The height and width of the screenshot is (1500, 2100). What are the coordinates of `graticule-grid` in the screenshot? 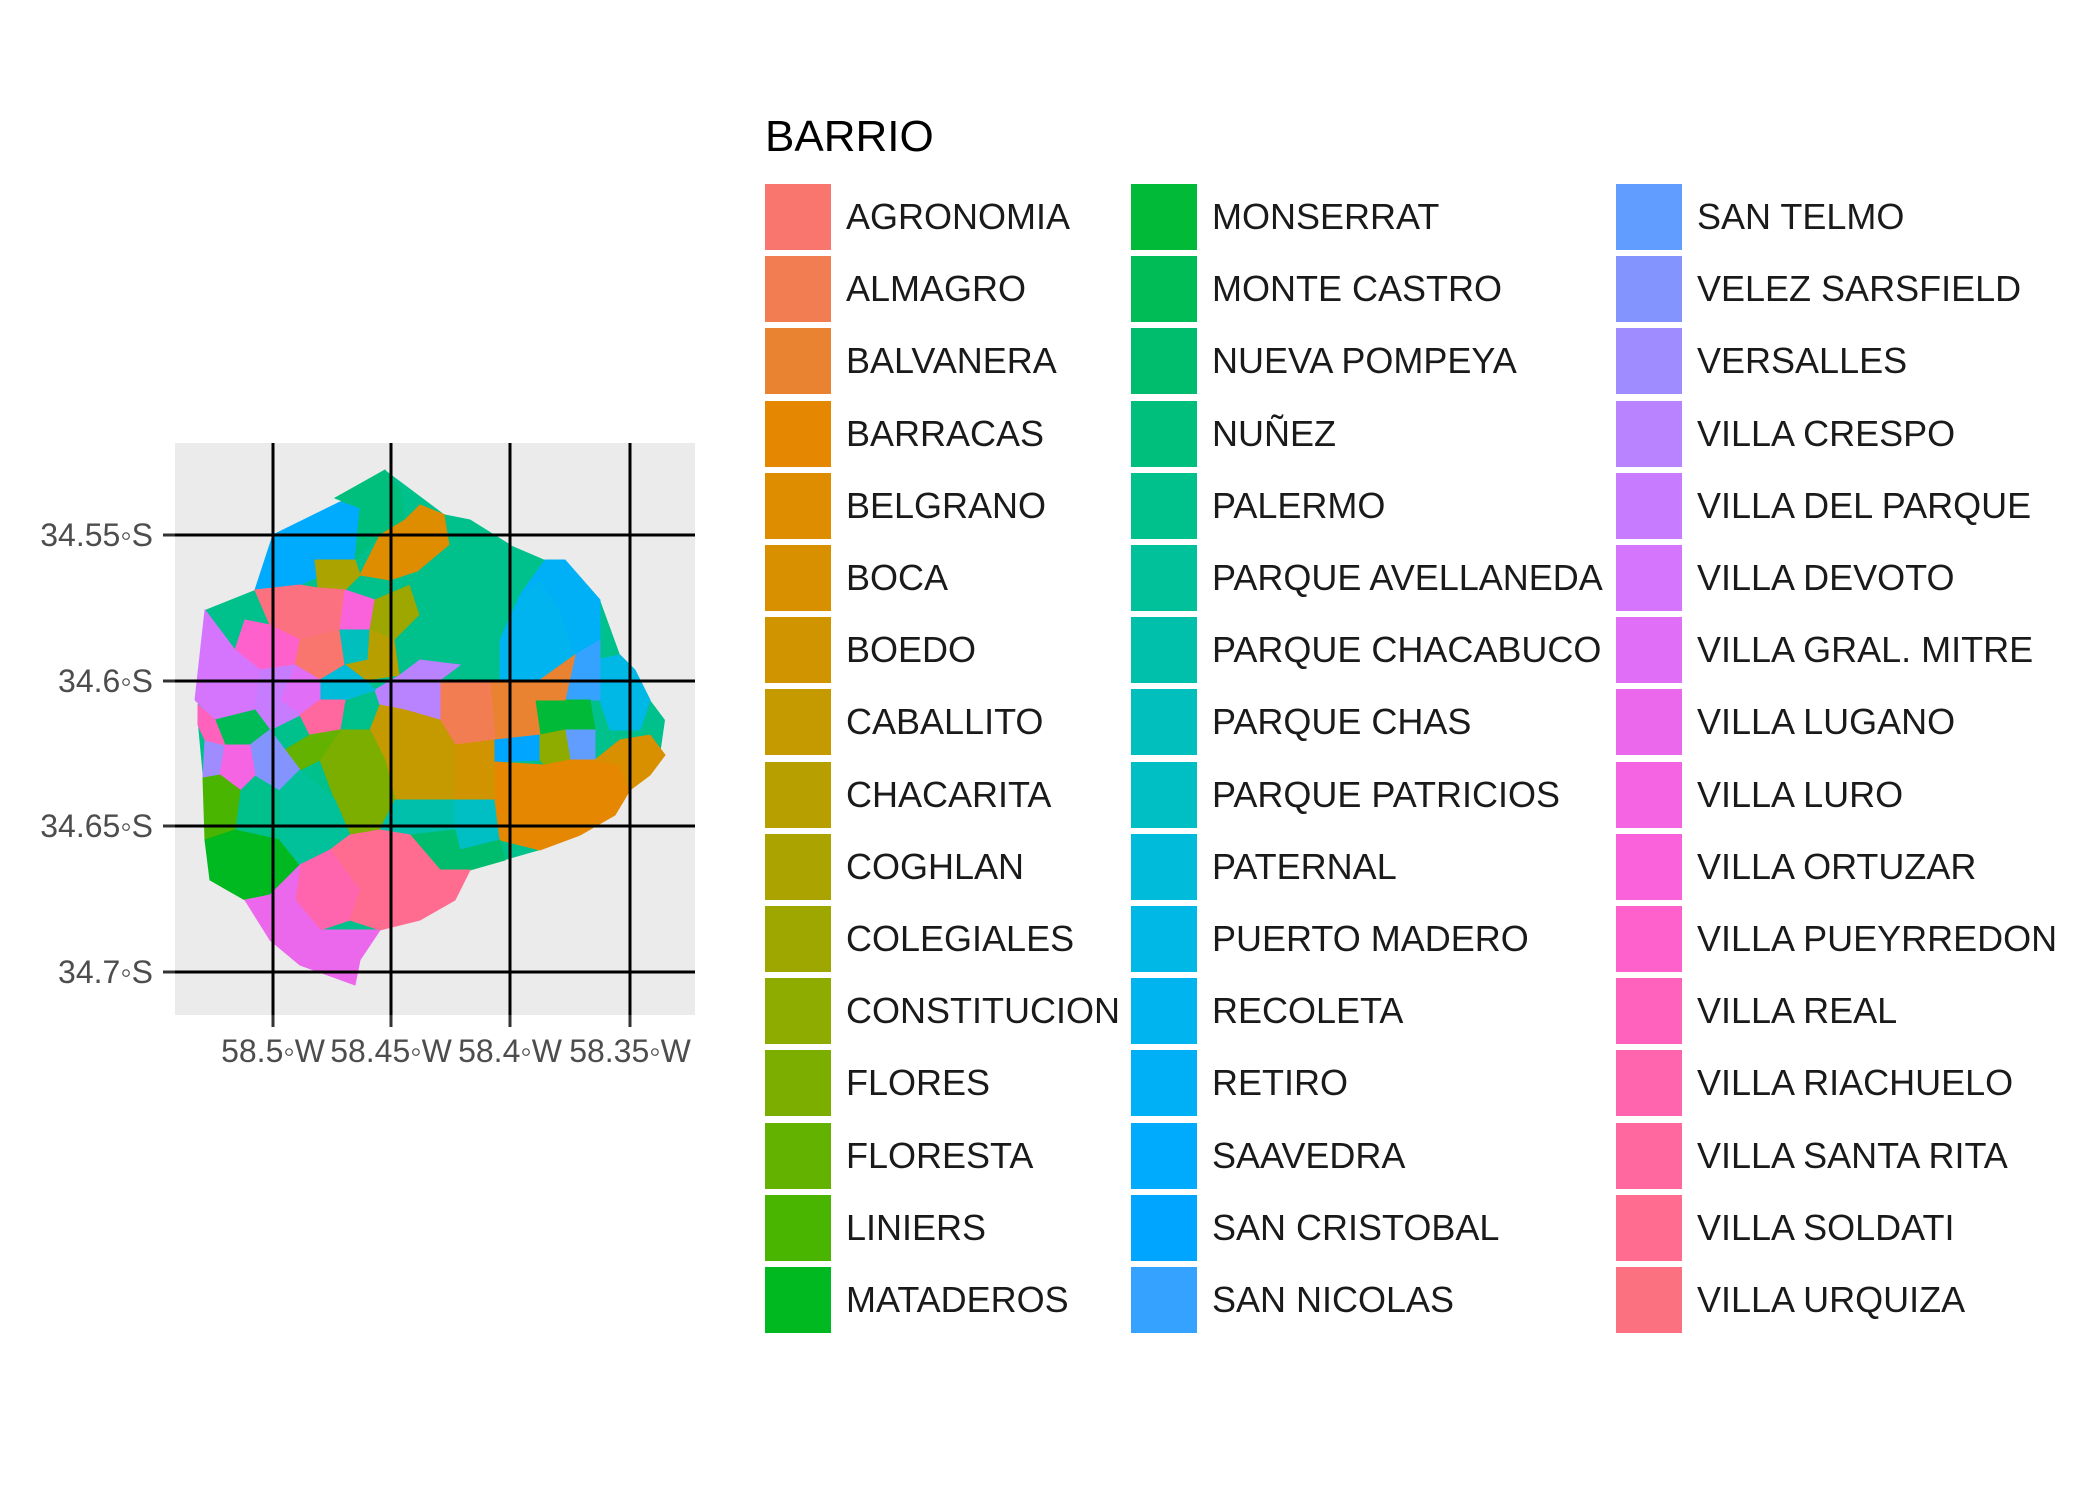 It's located at (435, 729).